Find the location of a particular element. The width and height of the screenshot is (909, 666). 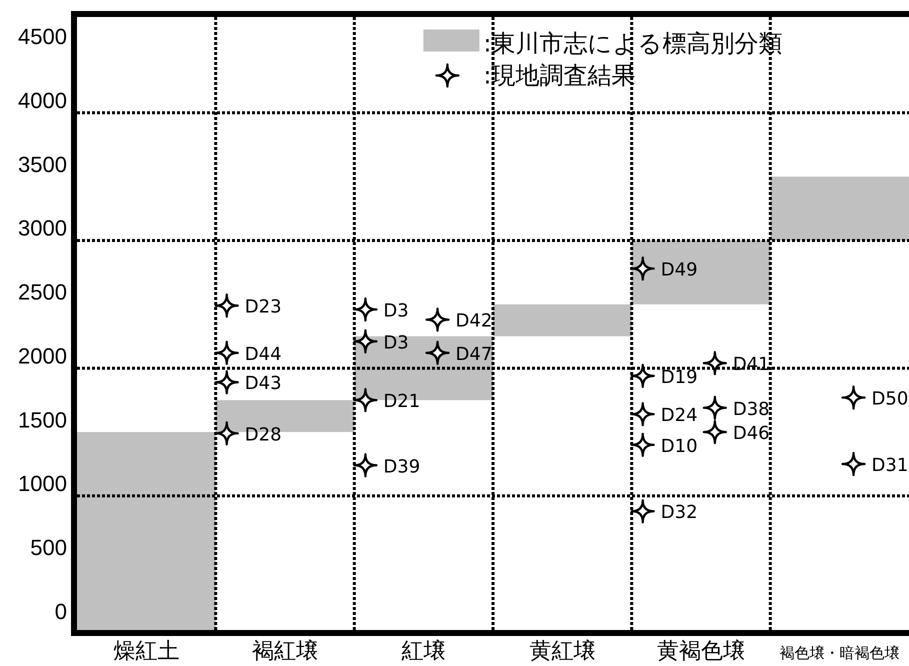

data-label: D46 is located at coordinates (751, 433).